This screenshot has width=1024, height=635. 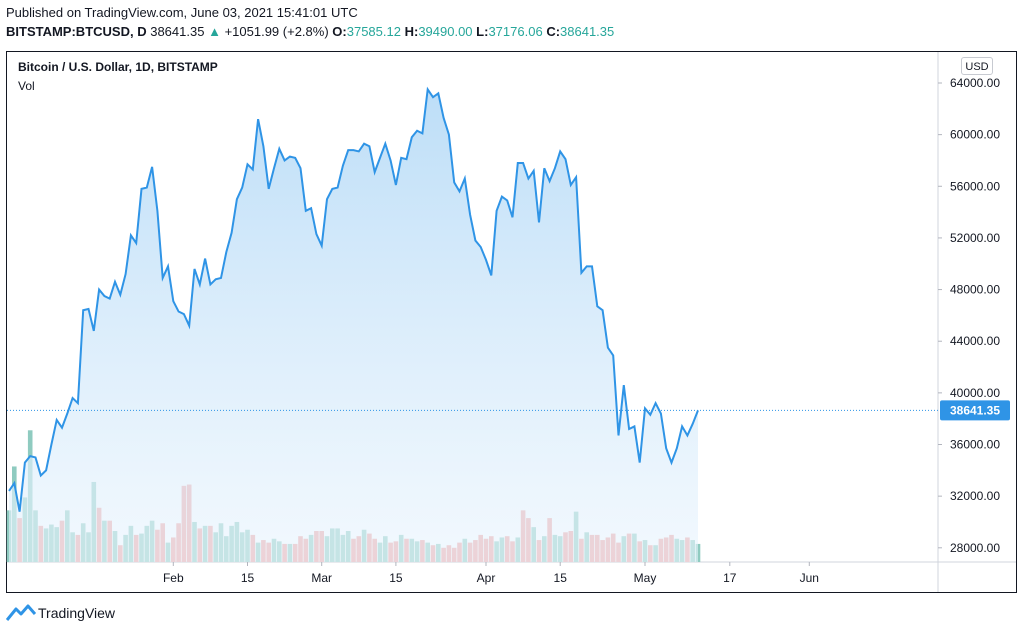 I want to click on high-value: 39490.00, so click(x=445, y=31).